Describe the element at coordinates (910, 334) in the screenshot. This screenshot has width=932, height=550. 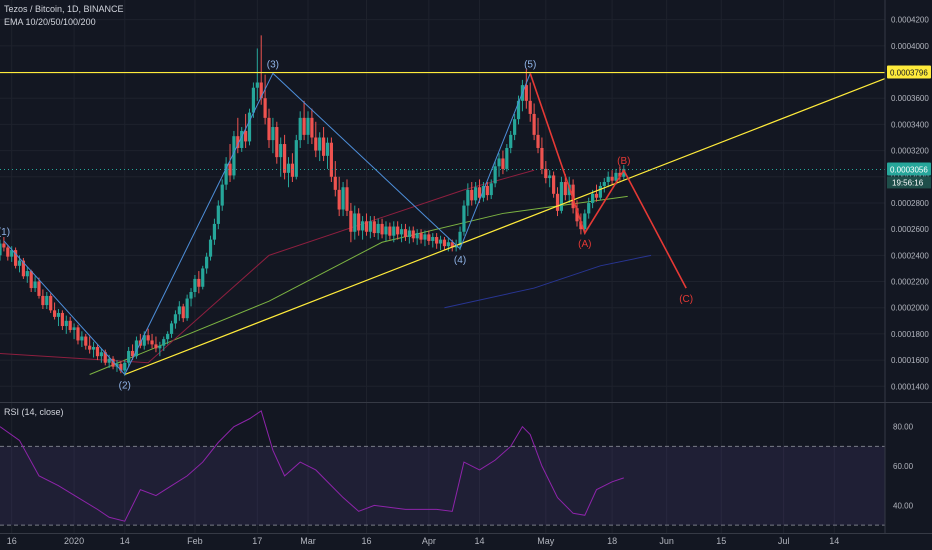
I see `y-tick-label: 0.0001800` at that location.